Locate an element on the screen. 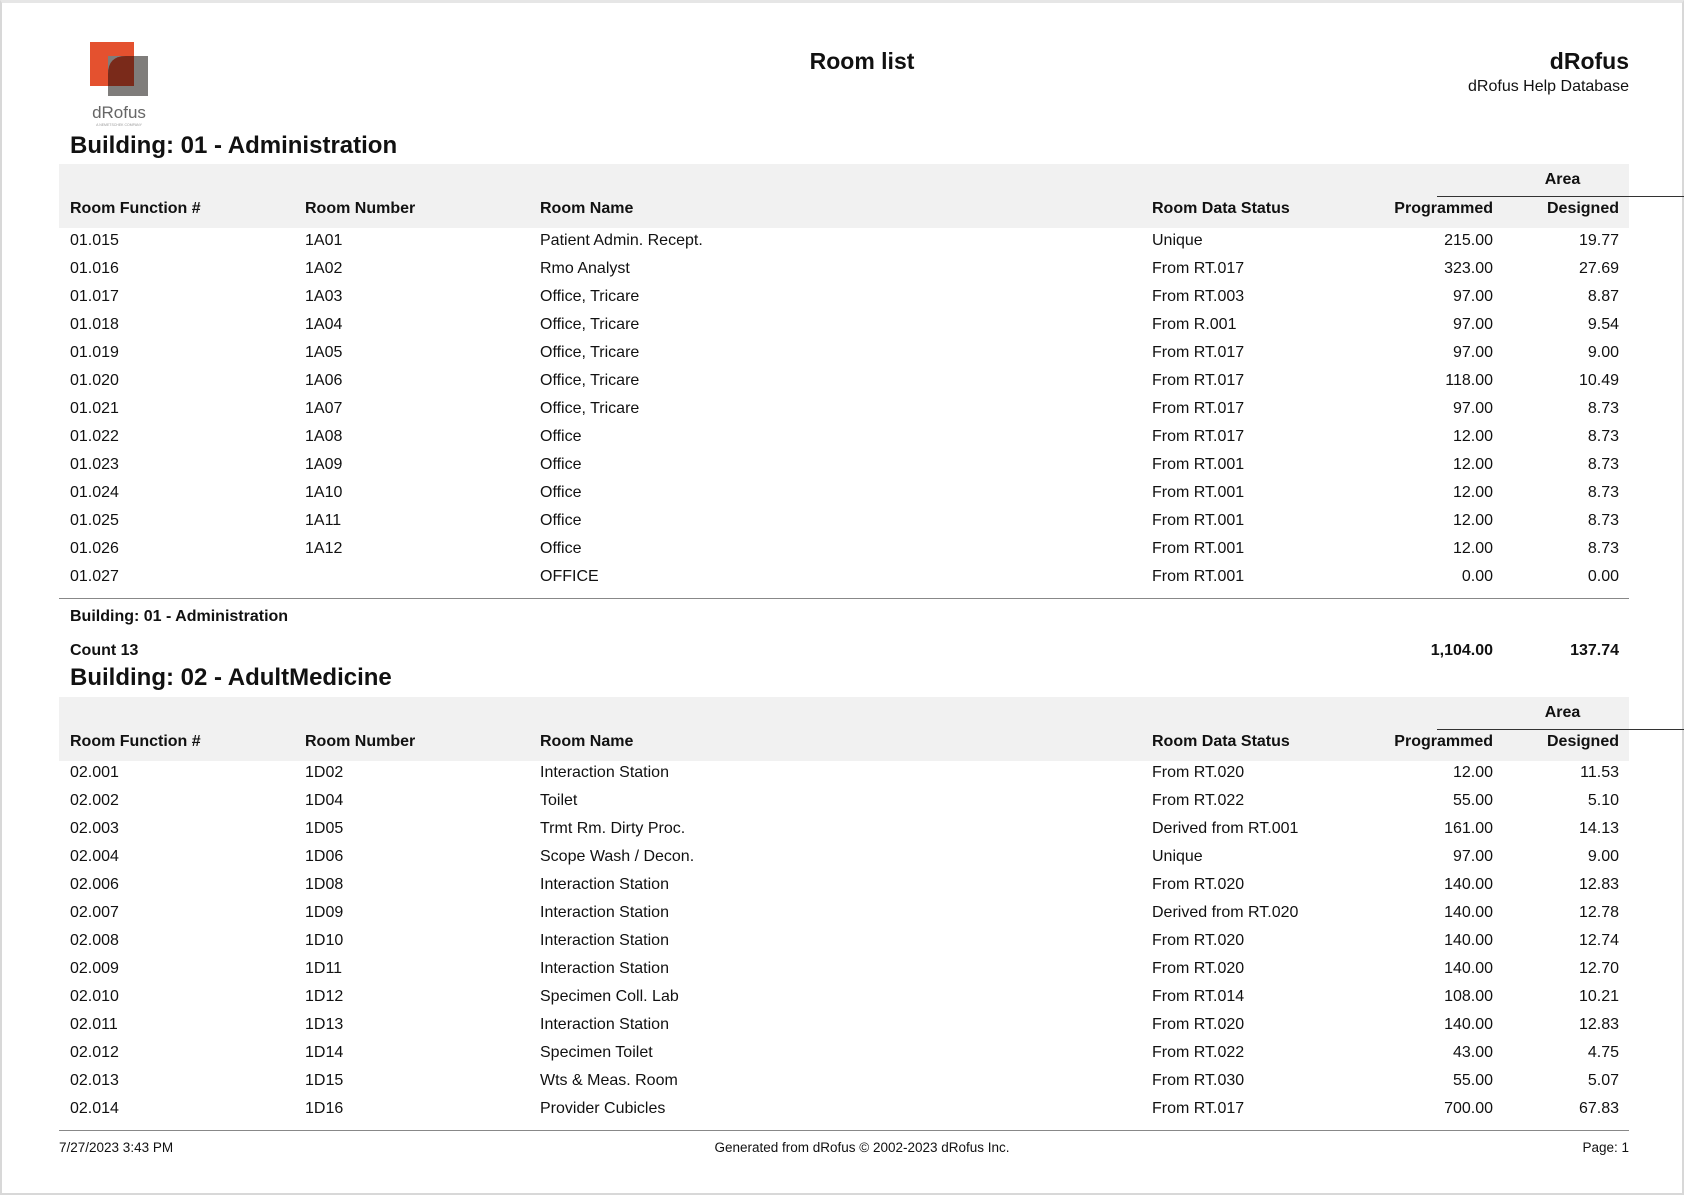 This screenshot has height=1195, width=1684. room-count: Count 13 is located at coordinates (104, 650).